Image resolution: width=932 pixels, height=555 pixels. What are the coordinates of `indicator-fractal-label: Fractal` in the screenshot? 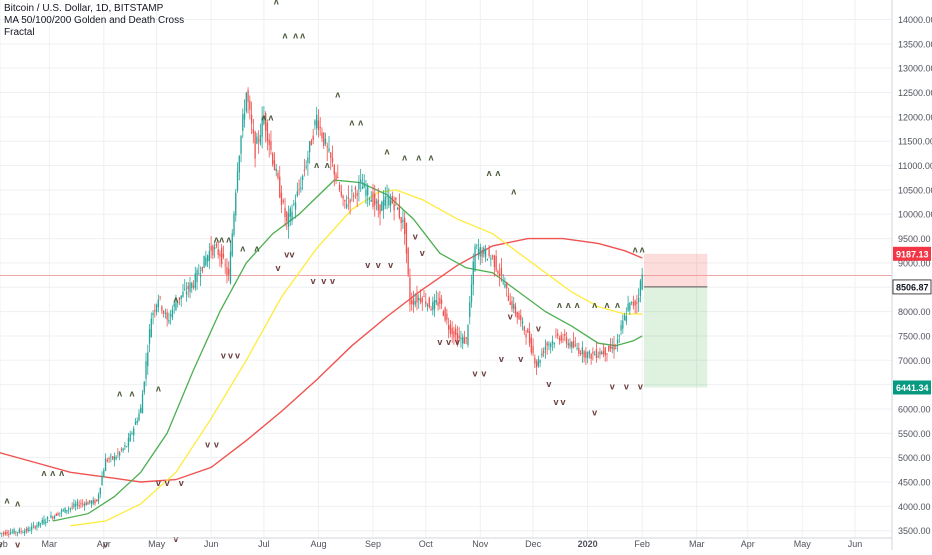 It's located at (19, 32).